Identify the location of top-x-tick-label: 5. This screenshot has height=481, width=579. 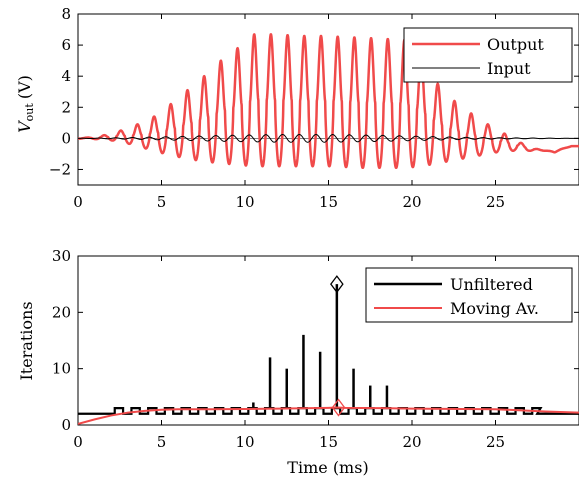
(162, 202).